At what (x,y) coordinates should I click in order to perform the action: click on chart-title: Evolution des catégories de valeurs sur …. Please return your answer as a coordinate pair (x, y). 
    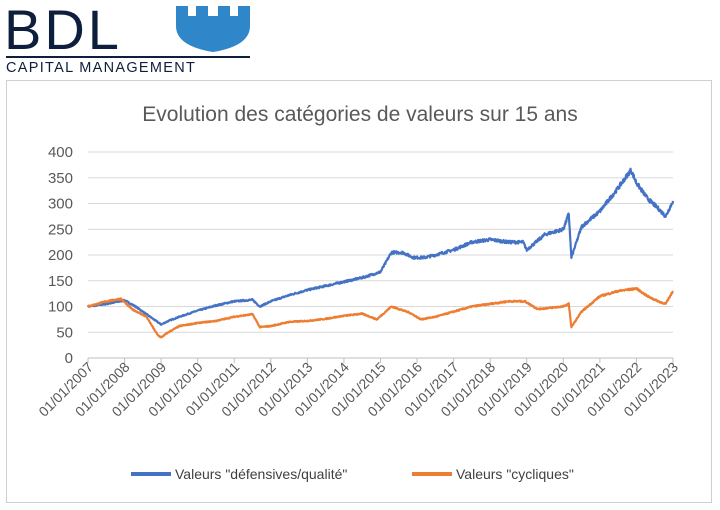
    Looking at the image, I should click on (359, 114).